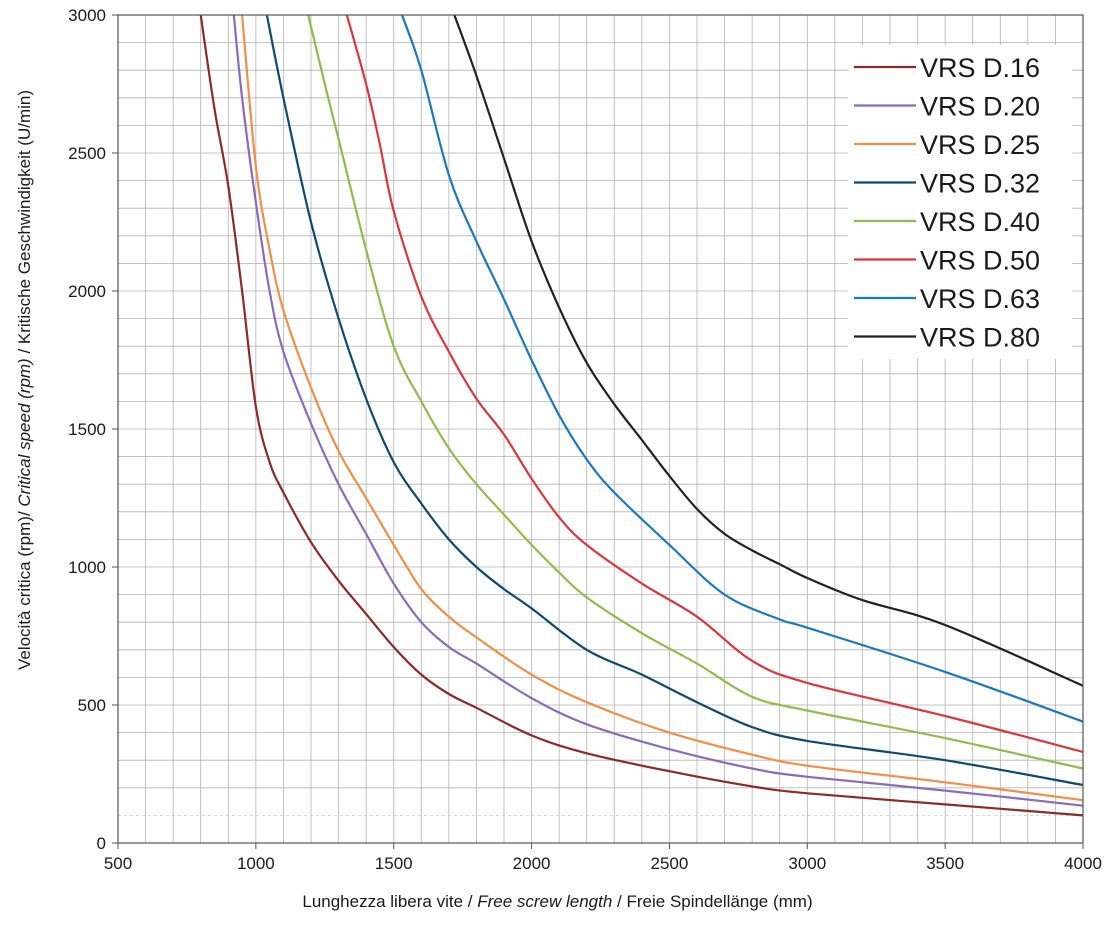 The width and height of the screenshot is (1115, 925). Describe the element at coordinates (24, 588) in the screenshot. I see `y-axis-label-part1: Velocità critica (rpm)/` at that location.